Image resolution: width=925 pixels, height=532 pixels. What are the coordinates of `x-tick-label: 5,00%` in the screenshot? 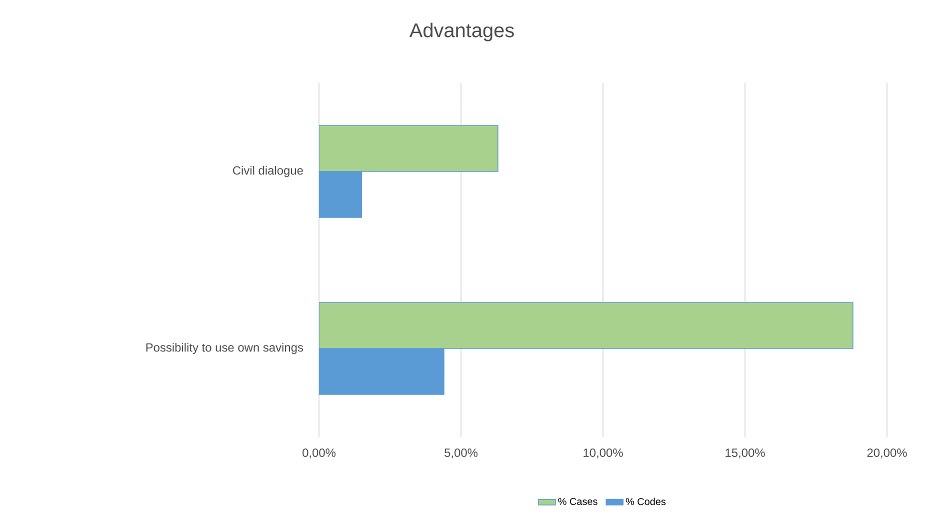 It's located at (461, 453).